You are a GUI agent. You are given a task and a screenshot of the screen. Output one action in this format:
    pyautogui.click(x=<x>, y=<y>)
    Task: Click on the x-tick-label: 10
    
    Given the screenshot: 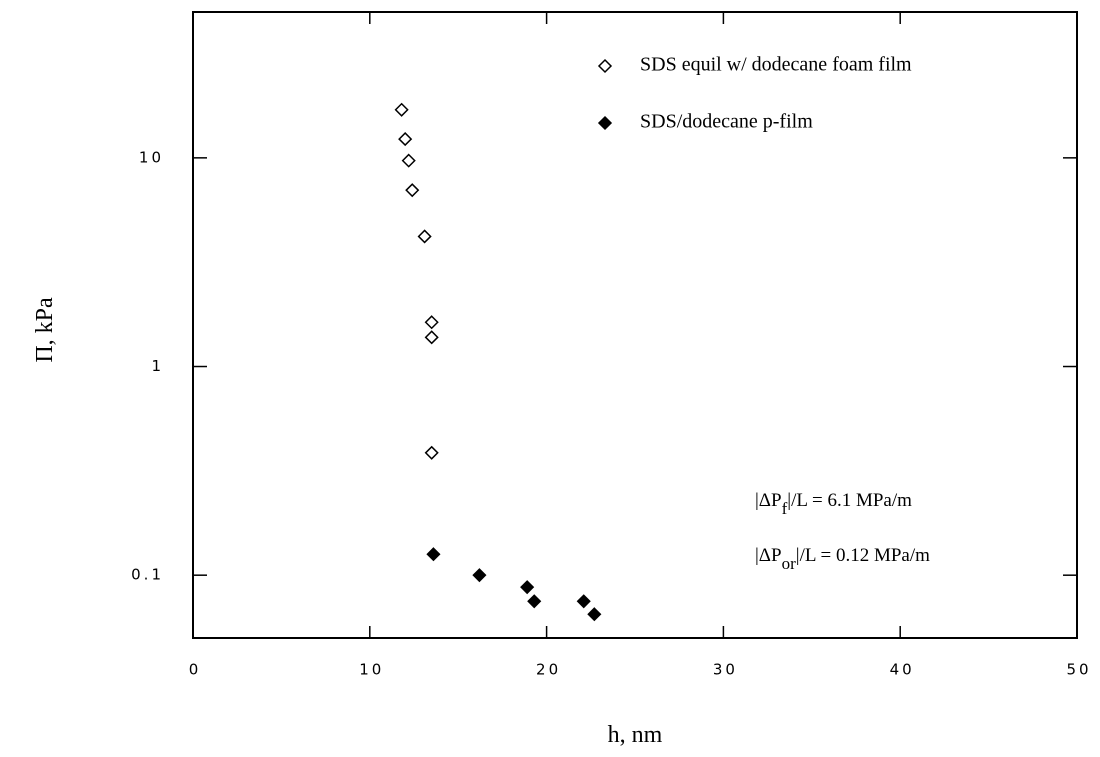 What is the action you would take?
    pyautogui.click(x=371, y=670)
    